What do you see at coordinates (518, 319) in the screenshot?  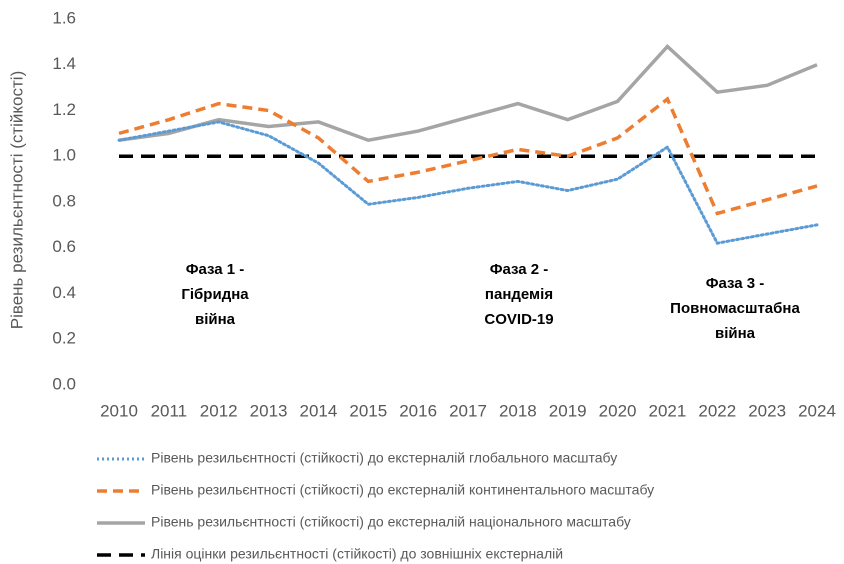 I see `annotation: COVID-19` at bounding box center [518, 319].